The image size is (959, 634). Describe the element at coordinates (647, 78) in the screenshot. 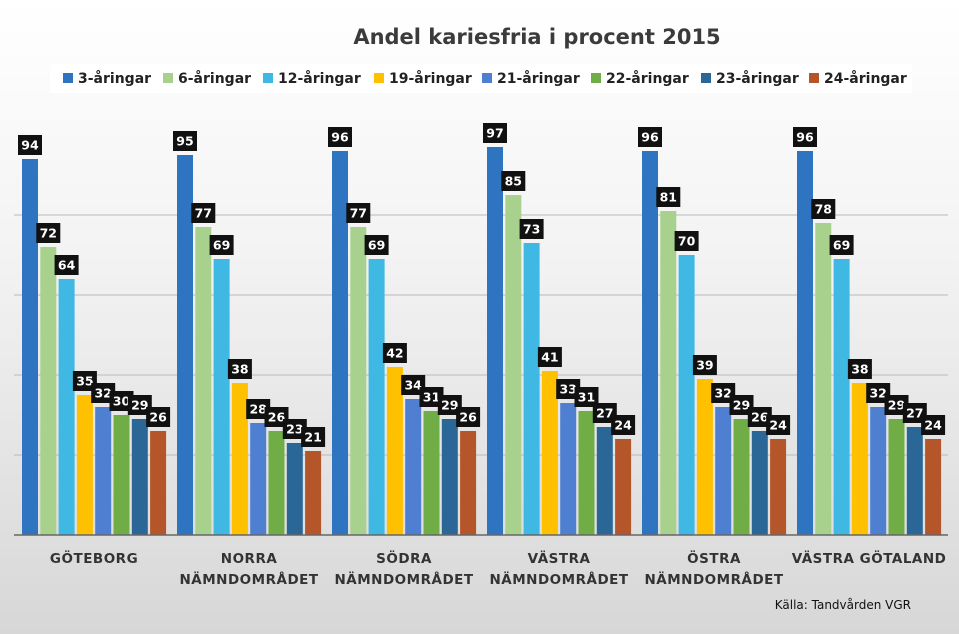

I see `legend-label: 22-åringar` at that location.